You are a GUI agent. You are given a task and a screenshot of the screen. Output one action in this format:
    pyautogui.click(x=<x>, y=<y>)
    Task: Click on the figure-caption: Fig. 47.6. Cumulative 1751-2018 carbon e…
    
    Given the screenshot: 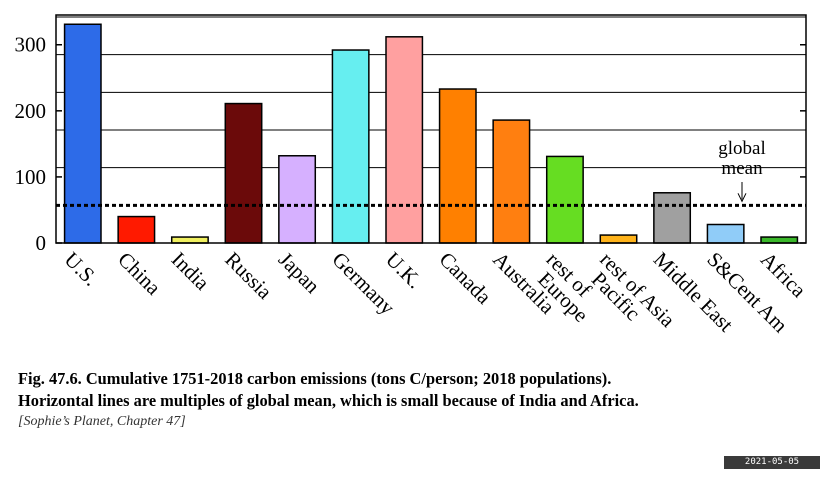 What is the action you would take?
    pyautogui.click(x=418, y=400)
    